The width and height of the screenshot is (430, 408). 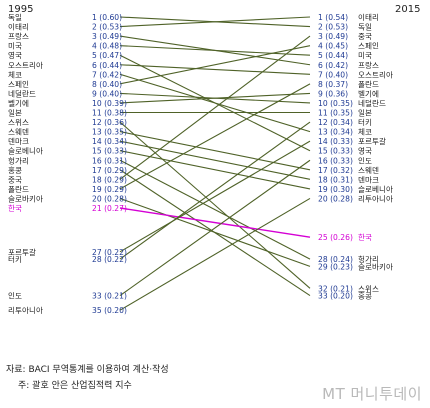 What do you see at coordinates (335, 141) in the screenshot?
I see `right-rank-value-13: 14 (0.33)` at bounding box center [335, 141].